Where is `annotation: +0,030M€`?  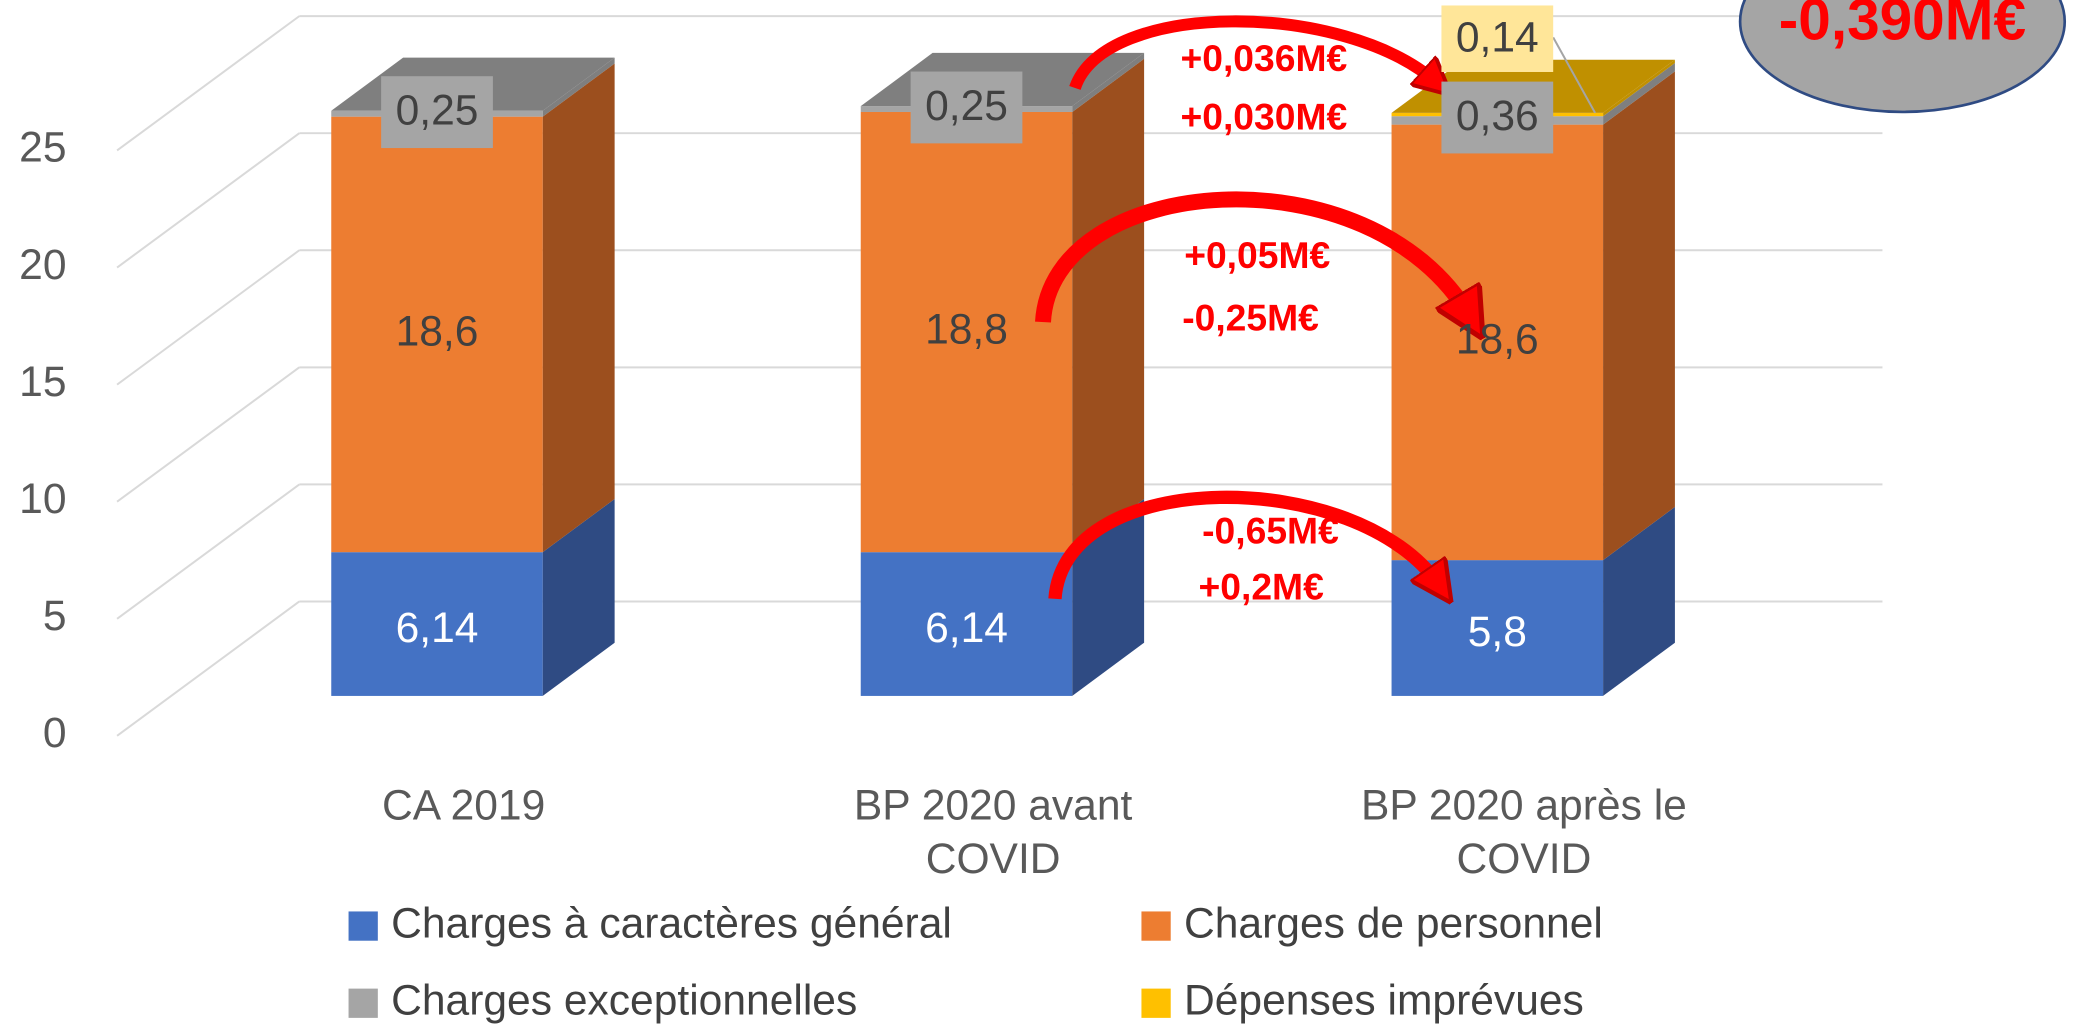 annotation: +0,030M€ is located at coordinates (1263, 117).